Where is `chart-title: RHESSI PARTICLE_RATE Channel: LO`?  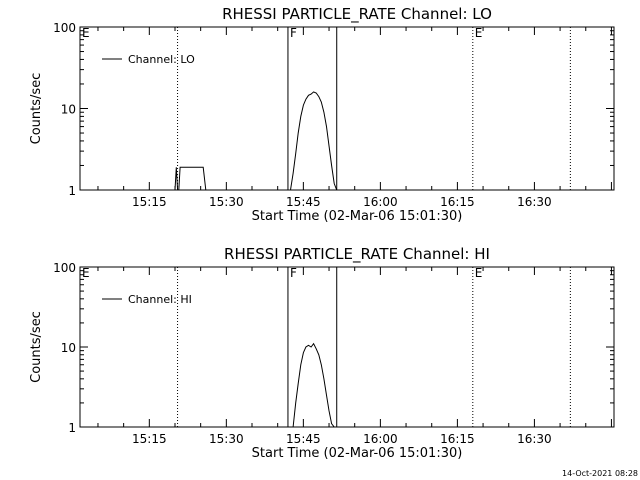 chart-title: RHESSI PARTICLE_RATE Channel: LO is located at coordinates (357, 14).